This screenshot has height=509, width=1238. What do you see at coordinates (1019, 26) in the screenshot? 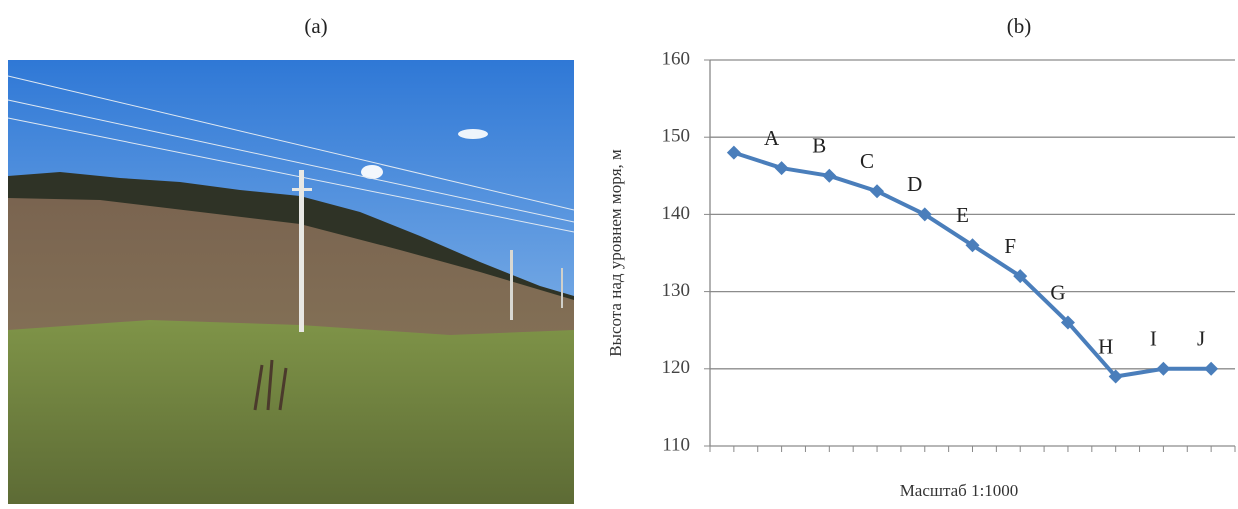
I see `panel-label: (b)` at bounding box center [1019, 26].